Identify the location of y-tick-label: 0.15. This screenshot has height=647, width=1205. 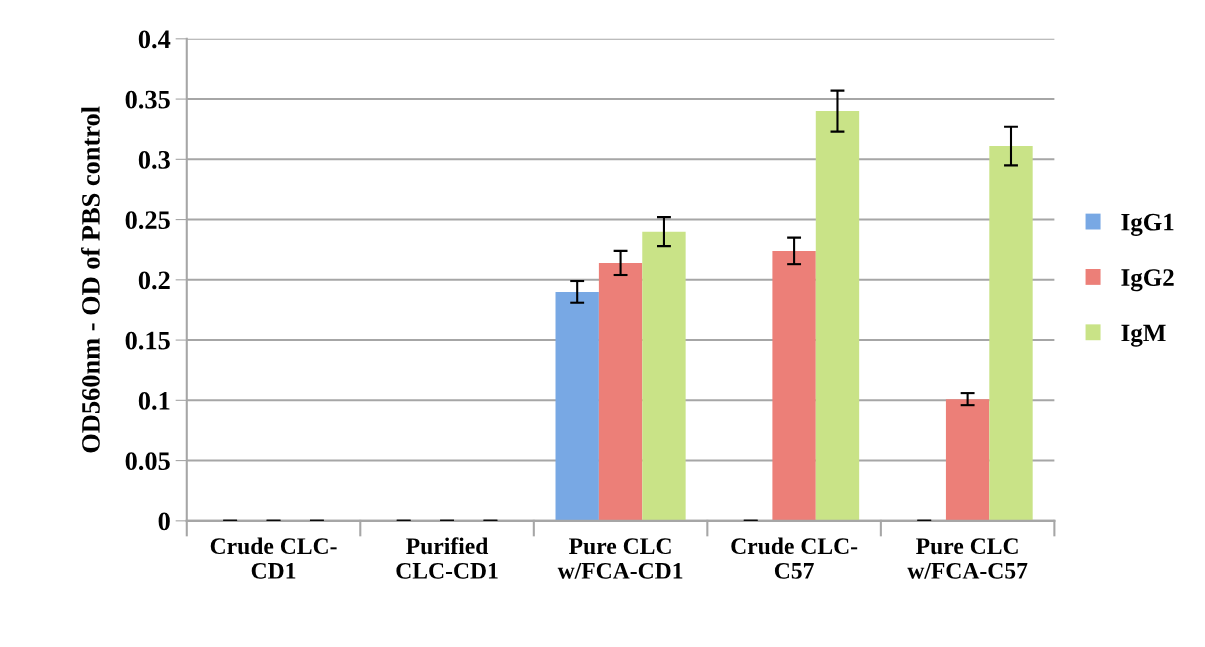
(147, 340).